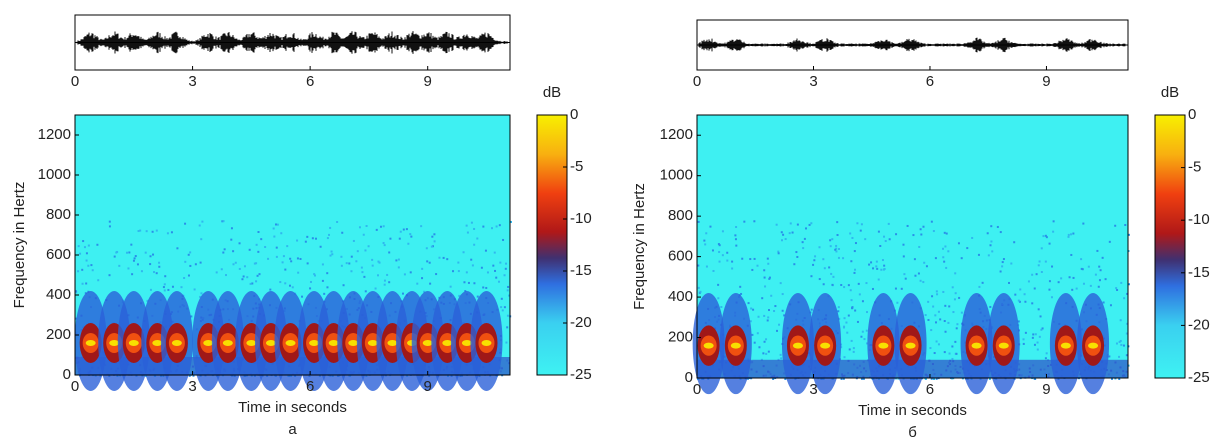 This screenshot has width=1231, height=439. What do you see at coordinates (912, 410) in the screenshot?
I see `x-axis-label: Time in seconds` at bounding box center [912, 410].